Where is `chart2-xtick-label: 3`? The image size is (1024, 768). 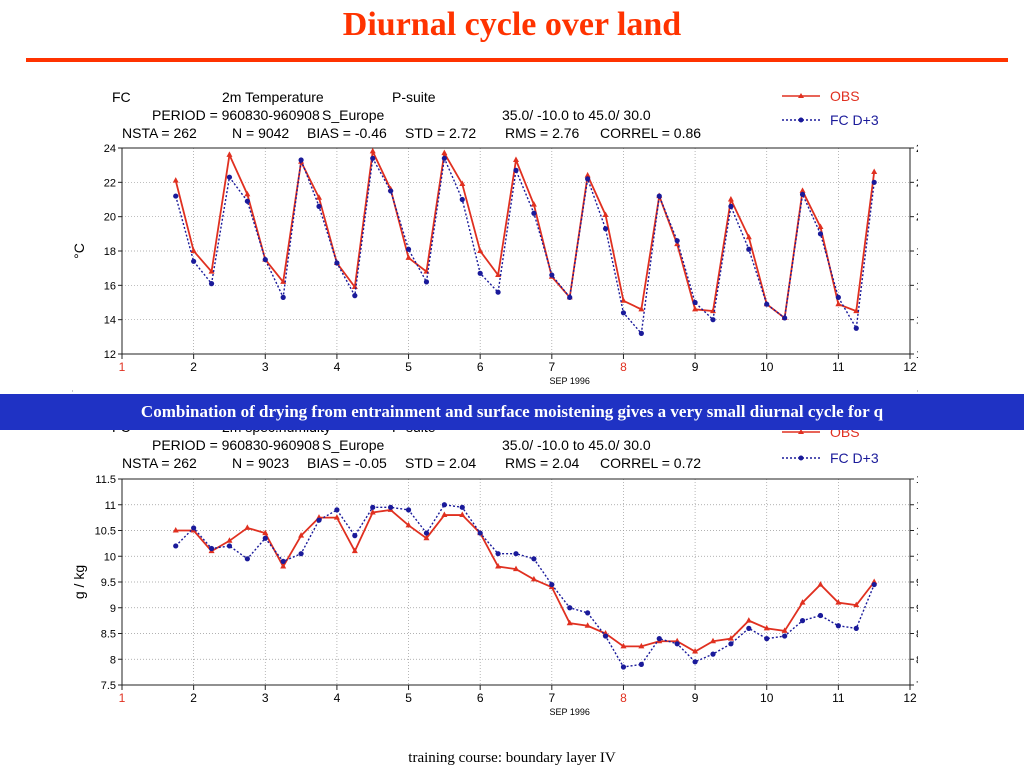 chart2-xtick-label: 3 is located at coordinates (265, 698).